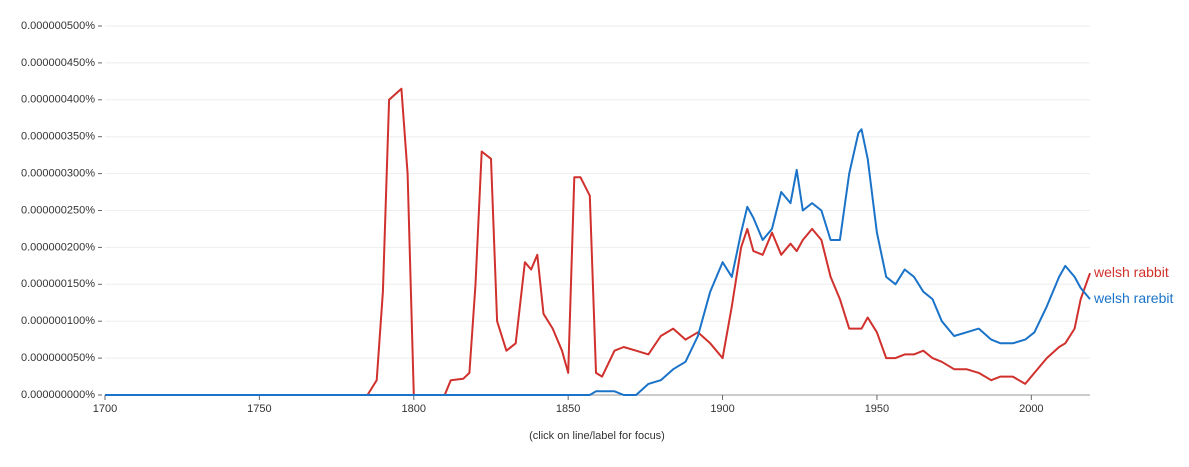  I want to click on series-label: welsh rarebit, so click(1133, 298).